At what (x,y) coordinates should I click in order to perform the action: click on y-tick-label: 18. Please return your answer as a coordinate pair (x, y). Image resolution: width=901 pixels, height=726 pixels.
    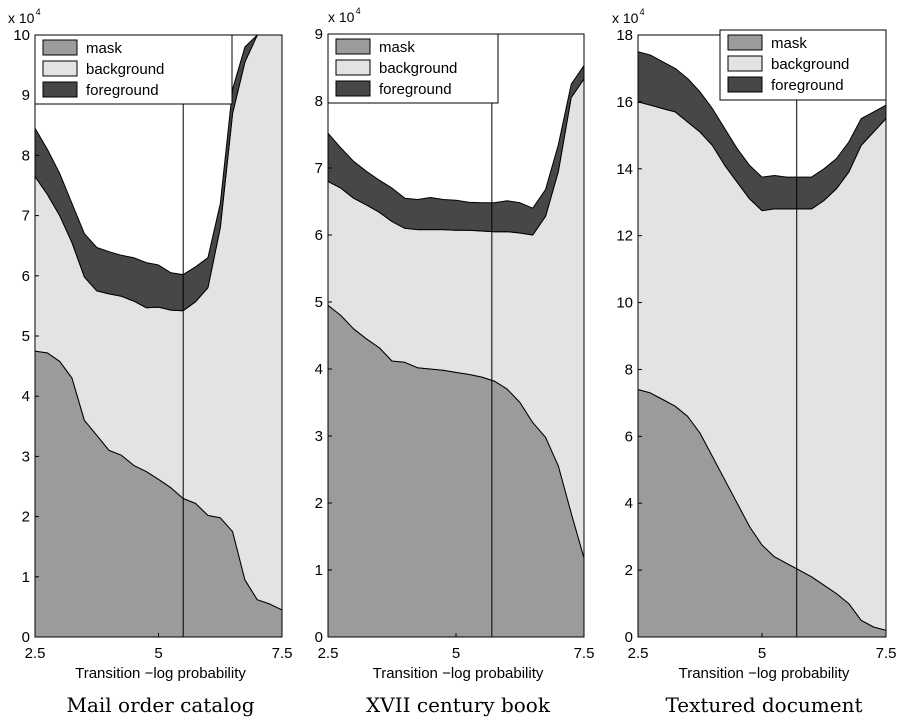
    Looking at the image, I should click on (624, 35).